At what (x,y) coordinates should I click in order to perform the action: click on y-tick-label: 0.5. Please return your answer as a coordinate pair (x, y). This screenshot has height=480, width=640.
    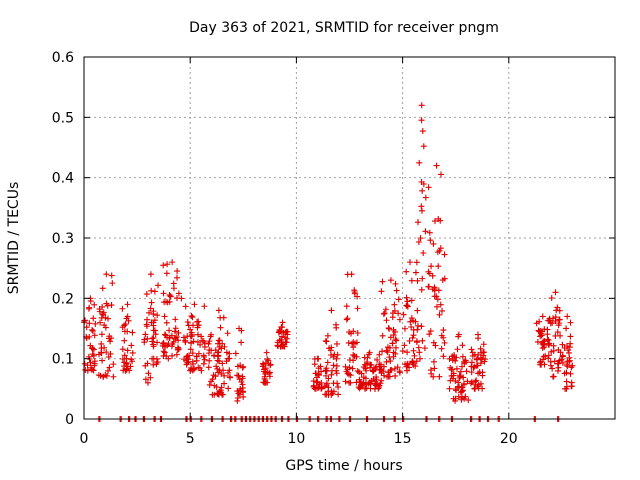
    Looking at the image, I should click on (63, 118).